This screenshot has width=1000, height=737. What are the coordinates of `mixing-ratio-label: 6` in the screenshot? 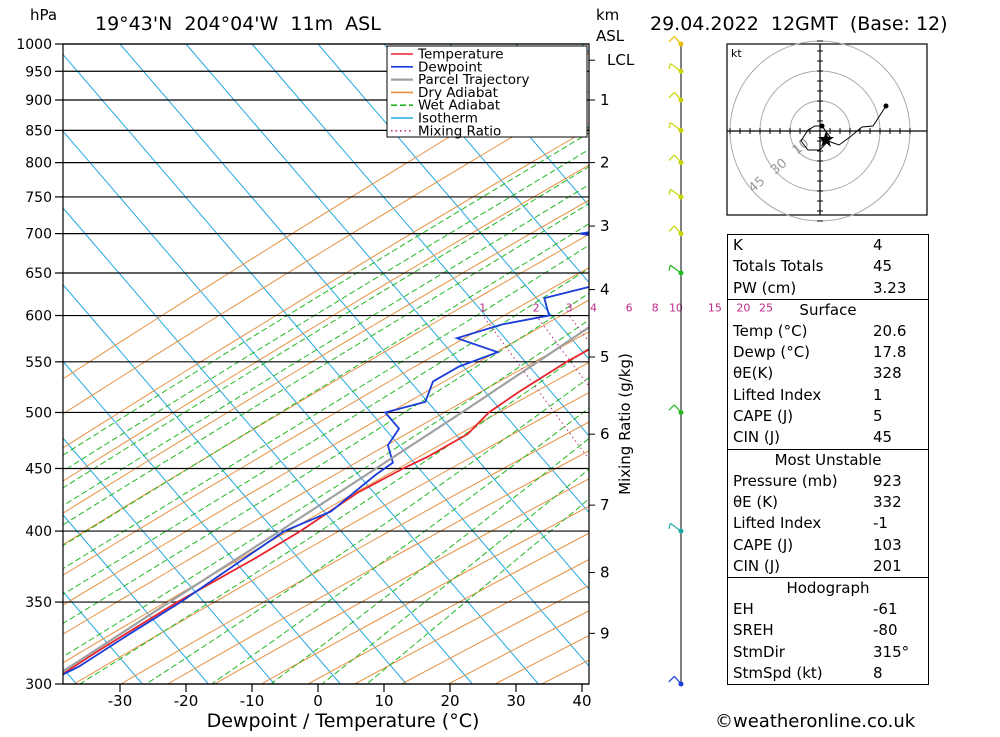 It's located at (629, 308).